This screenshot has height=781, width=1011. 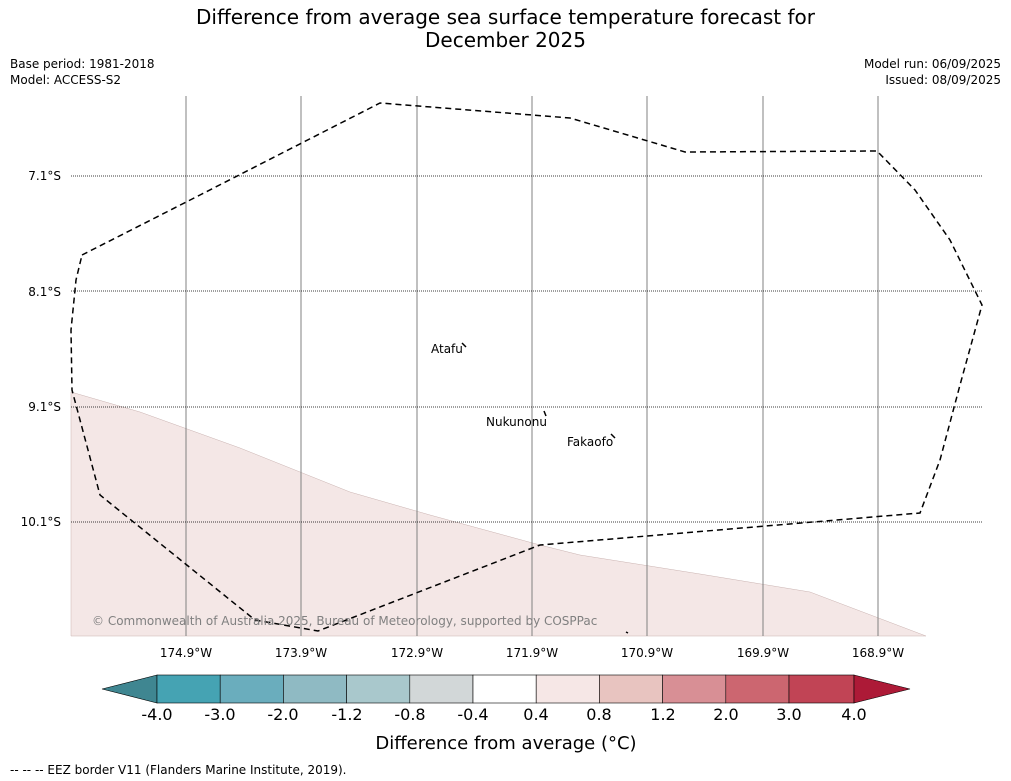 What do you see at coordinates (220, 714) in the screenshot?
I see `colorbar-tick-2: -3.0` at bounding box center [220, 714].